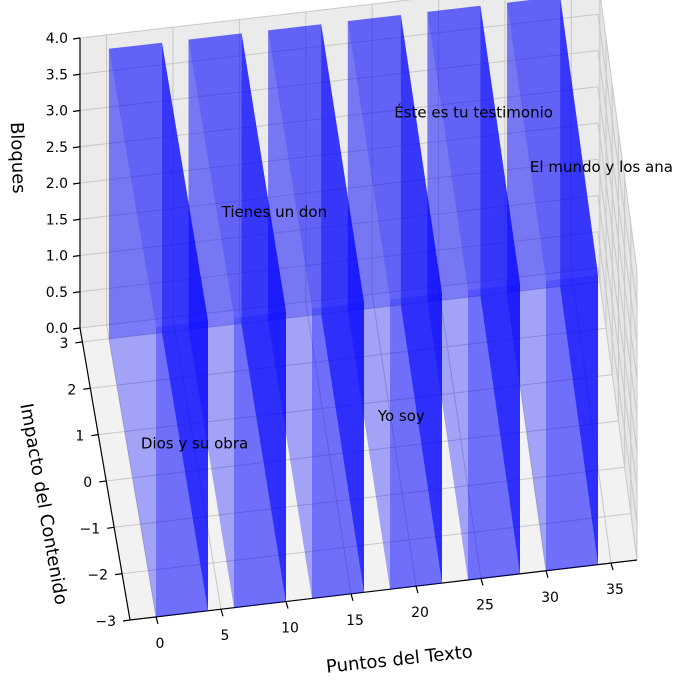  What do you see at coordinates (338, 450) in the screenshot?
I see `block-3-front-face` at bounding box center [338, 450].